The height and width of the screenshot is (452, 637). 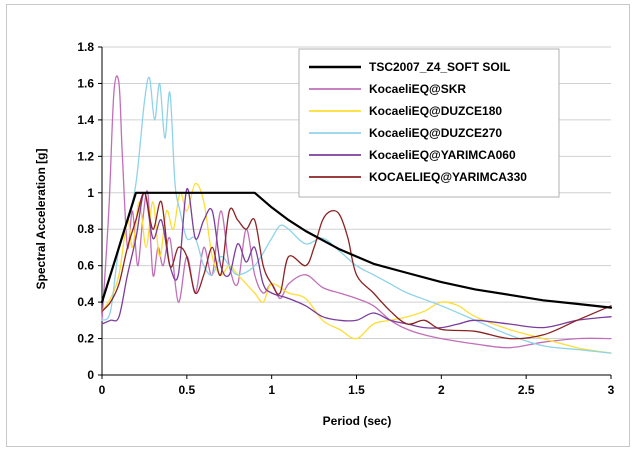 What do you see at coordinates (90, 375) in the screenshot?
I see `y-tick-label: 0` at bounding box center [90, 375].